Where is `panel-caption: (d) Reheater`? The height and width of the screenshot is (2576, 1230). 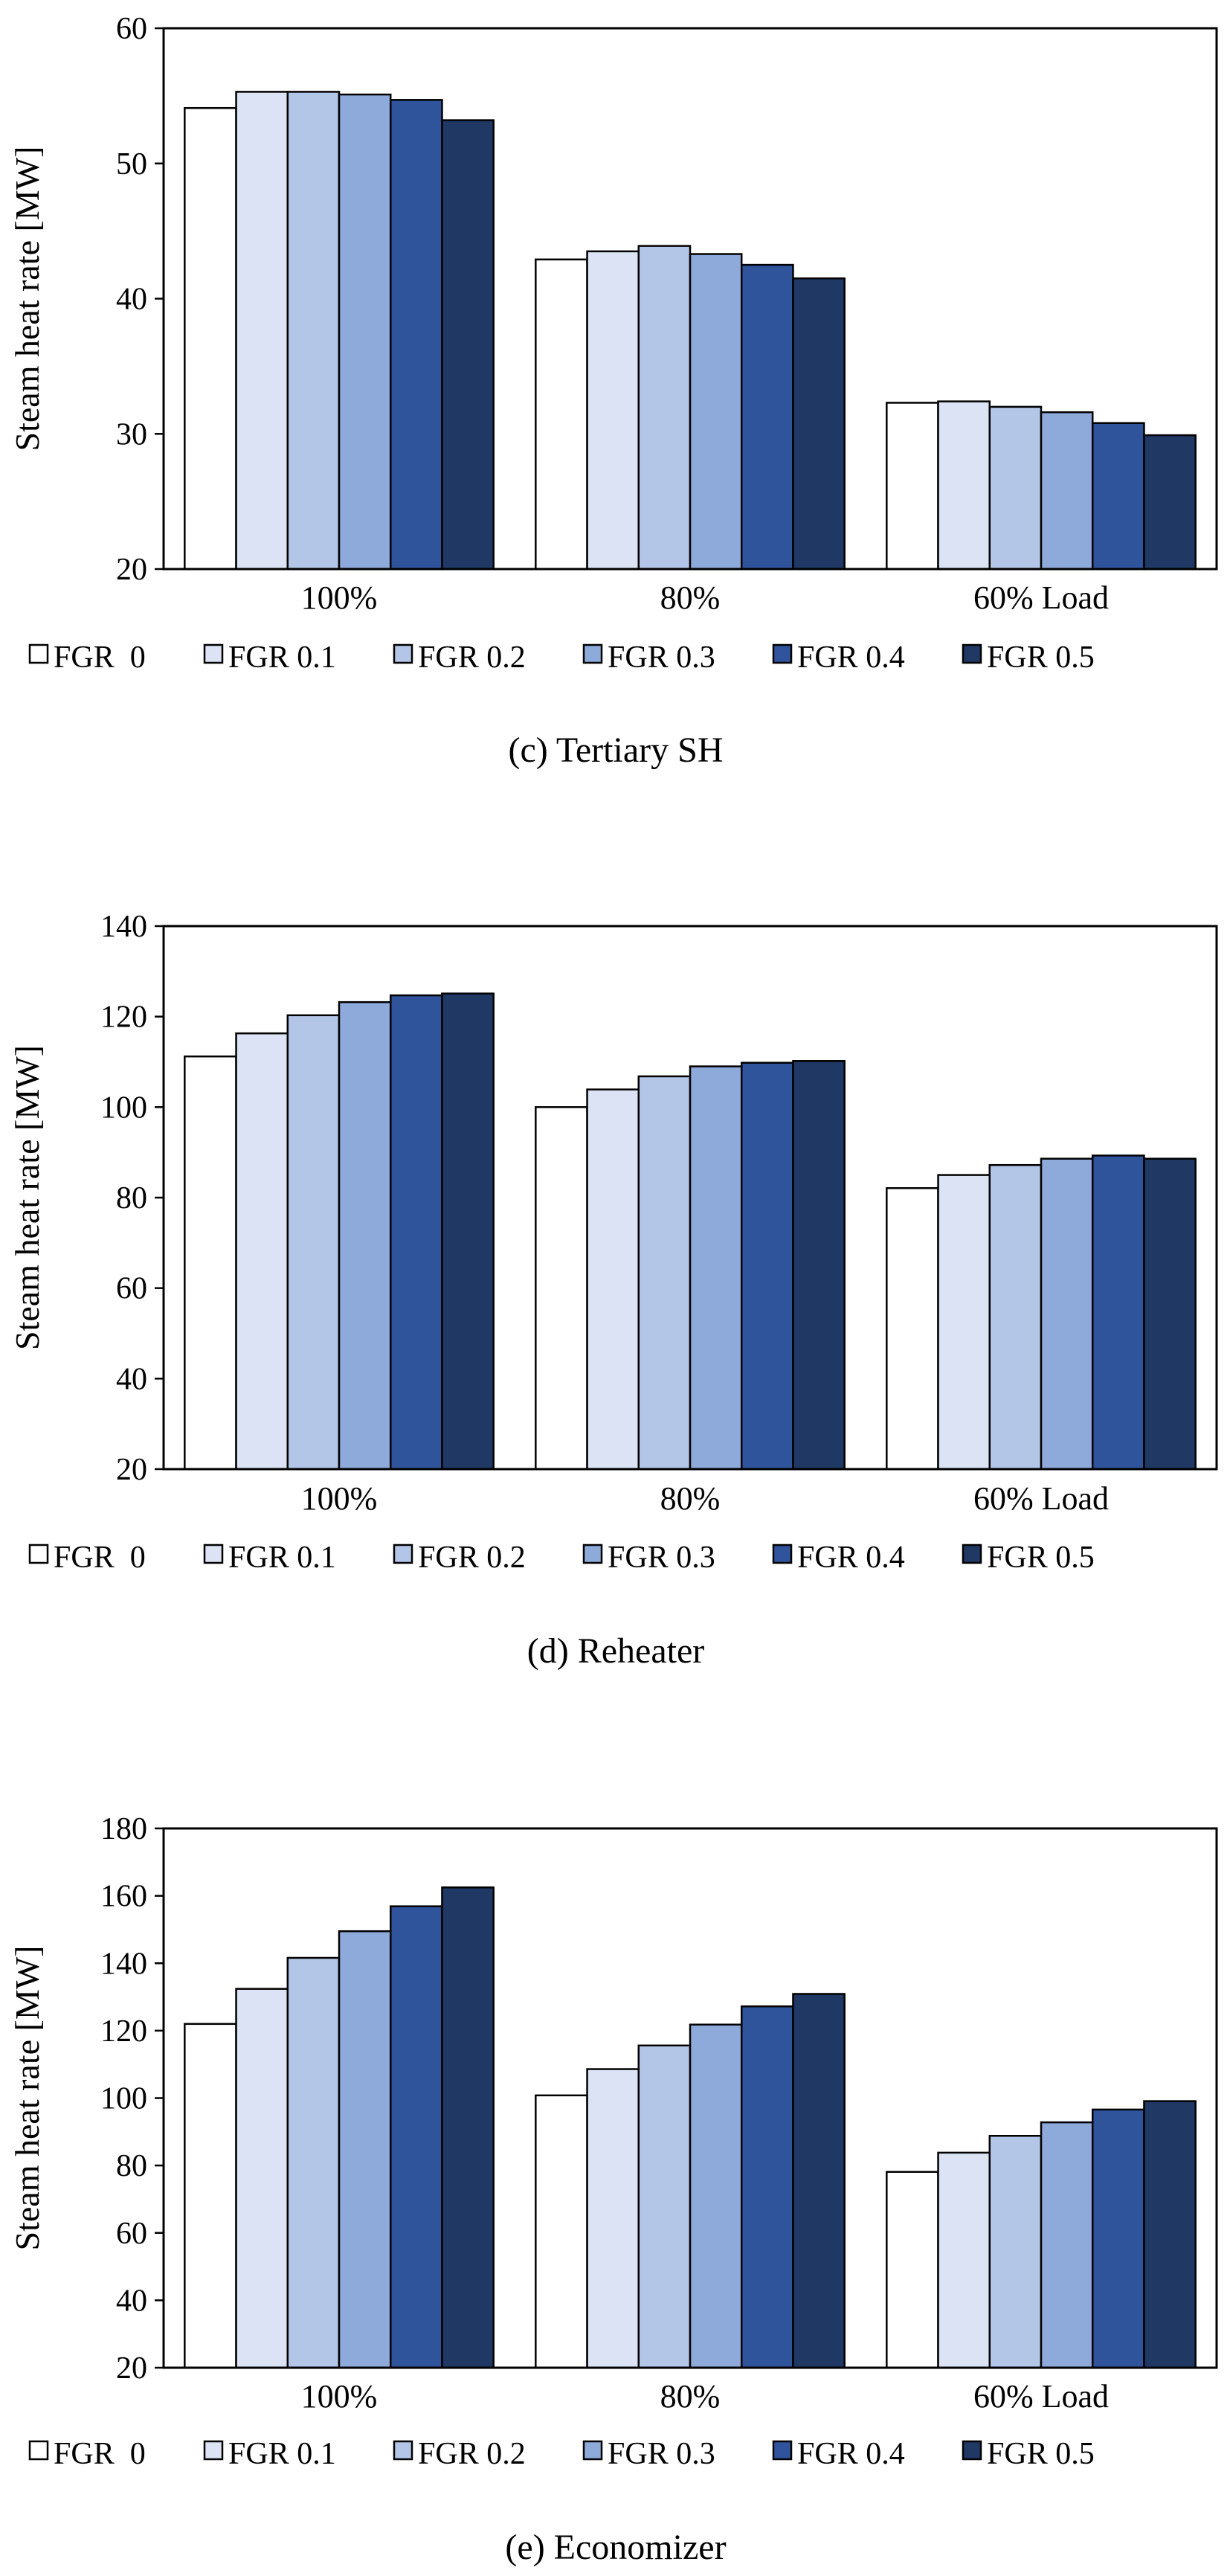
panel-caption: (d) Reheater is located at coordinates (616, 1651).